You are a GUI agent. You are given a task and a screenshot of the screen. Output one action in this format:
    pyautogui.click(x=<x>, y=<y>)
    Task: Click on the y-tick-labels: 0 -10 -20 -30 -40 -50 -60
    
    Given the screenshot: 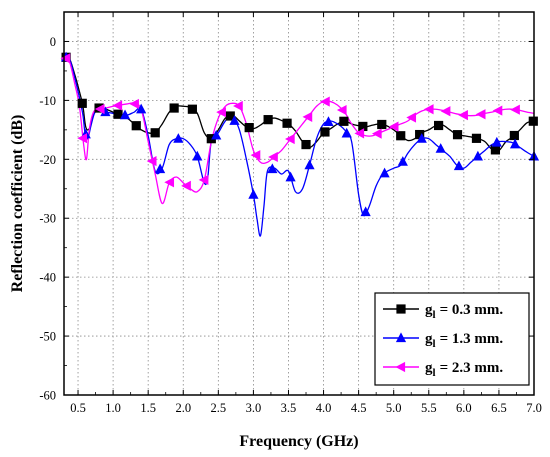 What is the action you would take?
    pyautogui.click(x=47, y=219)
    